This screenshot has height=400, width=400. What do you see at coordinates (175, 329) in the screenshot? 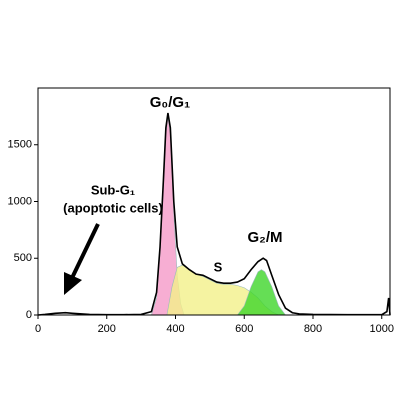
I see `x-tick-label: 400` at bounding box center [175, 329].